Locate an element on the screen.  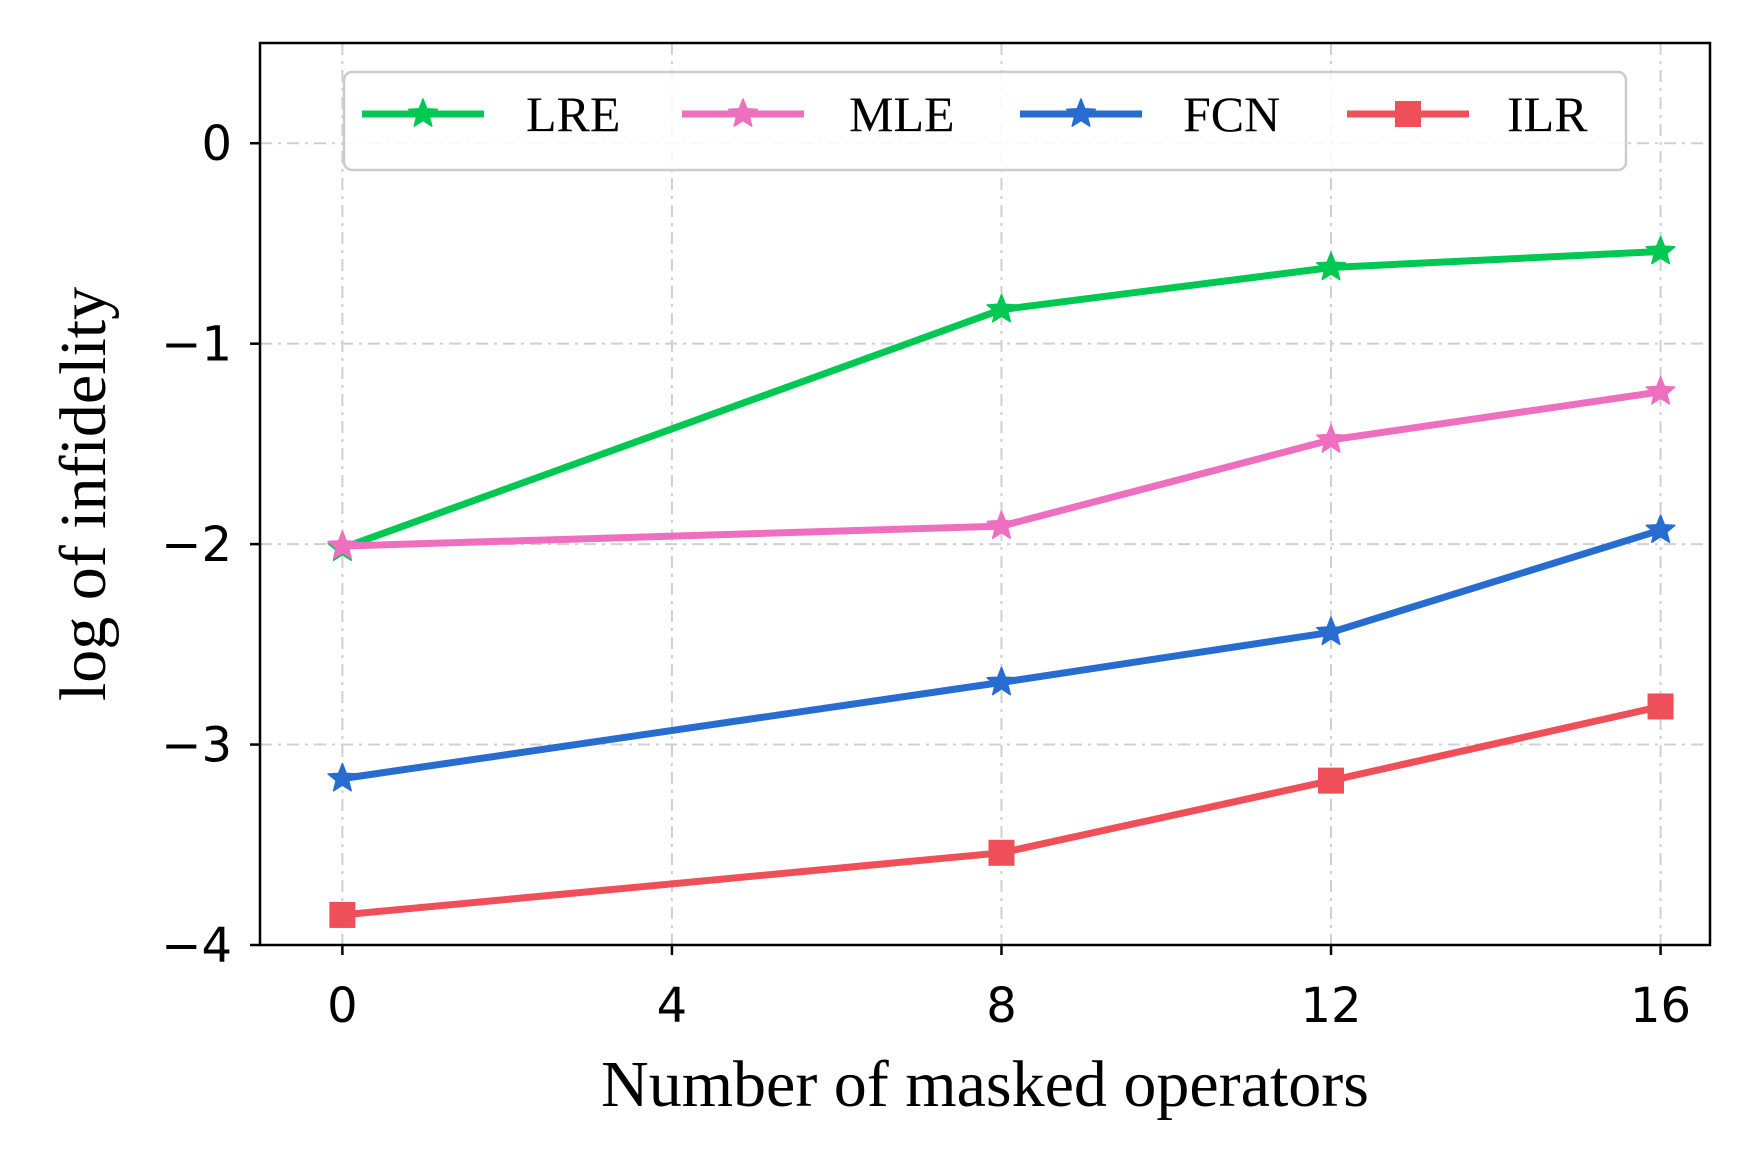
legend: LRE MLE FCN ILR is located at coordinates (985, 121).